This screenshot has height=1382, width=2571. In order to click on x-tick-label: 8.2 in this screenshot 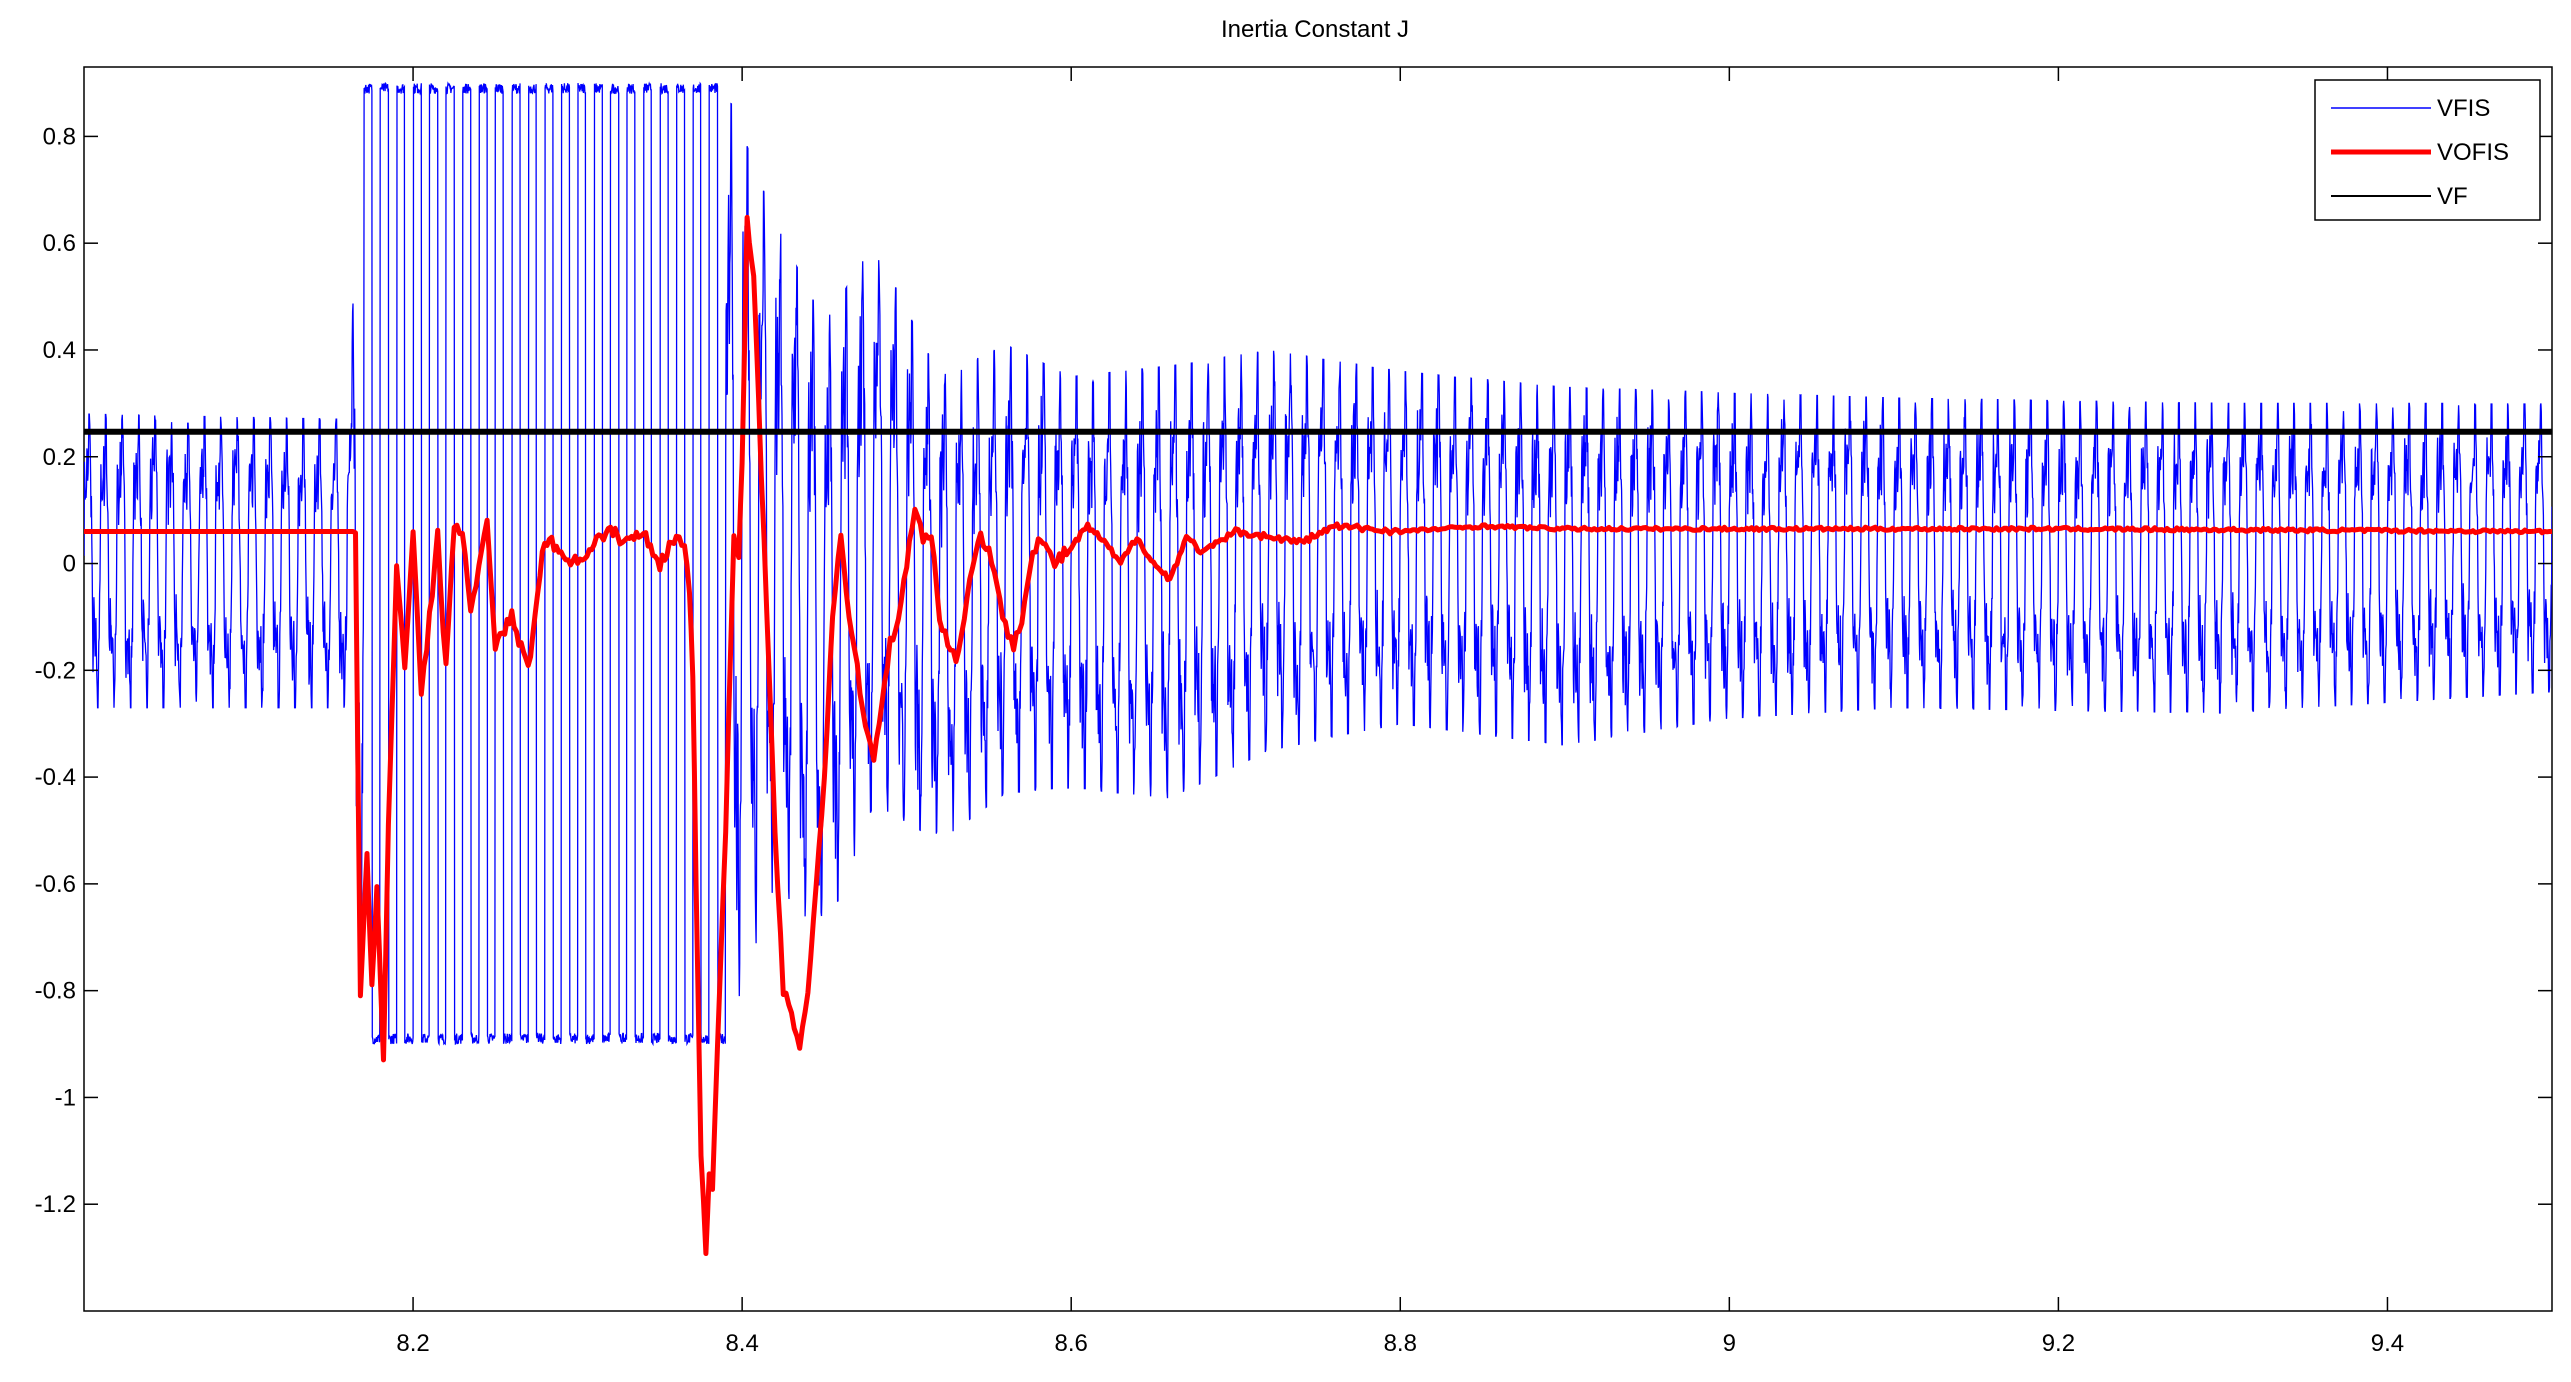, I will do `click(412, 1343)`.